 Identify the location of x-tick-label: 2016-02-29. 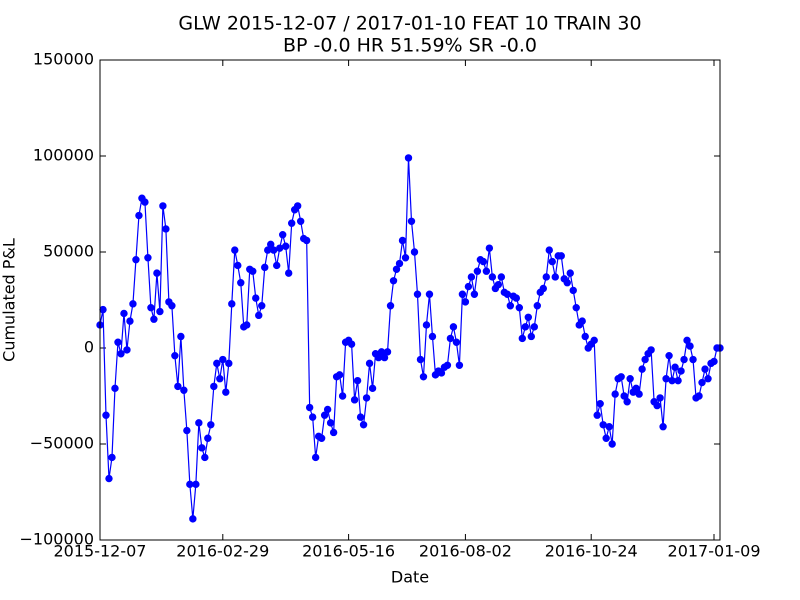
(222, 551).